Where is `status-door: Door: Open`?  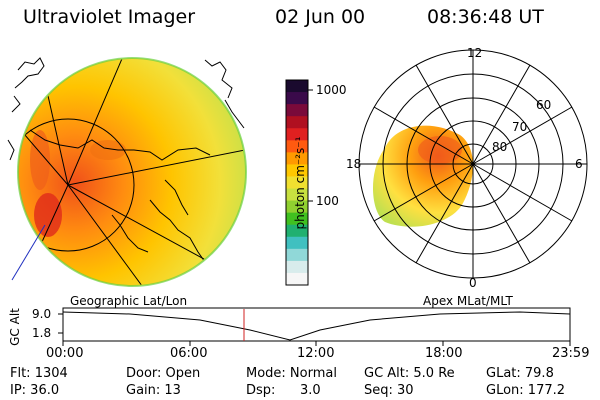 status-door: Door: Open is located at coordinates (163, 373).